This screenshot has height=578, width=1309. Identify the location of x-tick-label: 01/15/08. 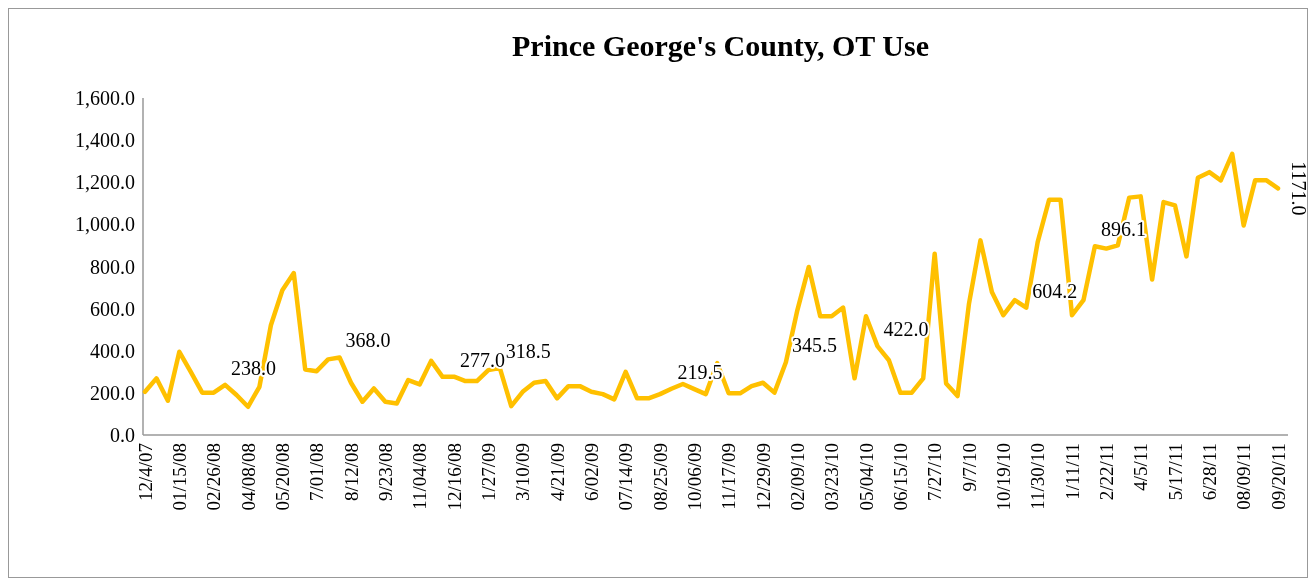
(179, 477).